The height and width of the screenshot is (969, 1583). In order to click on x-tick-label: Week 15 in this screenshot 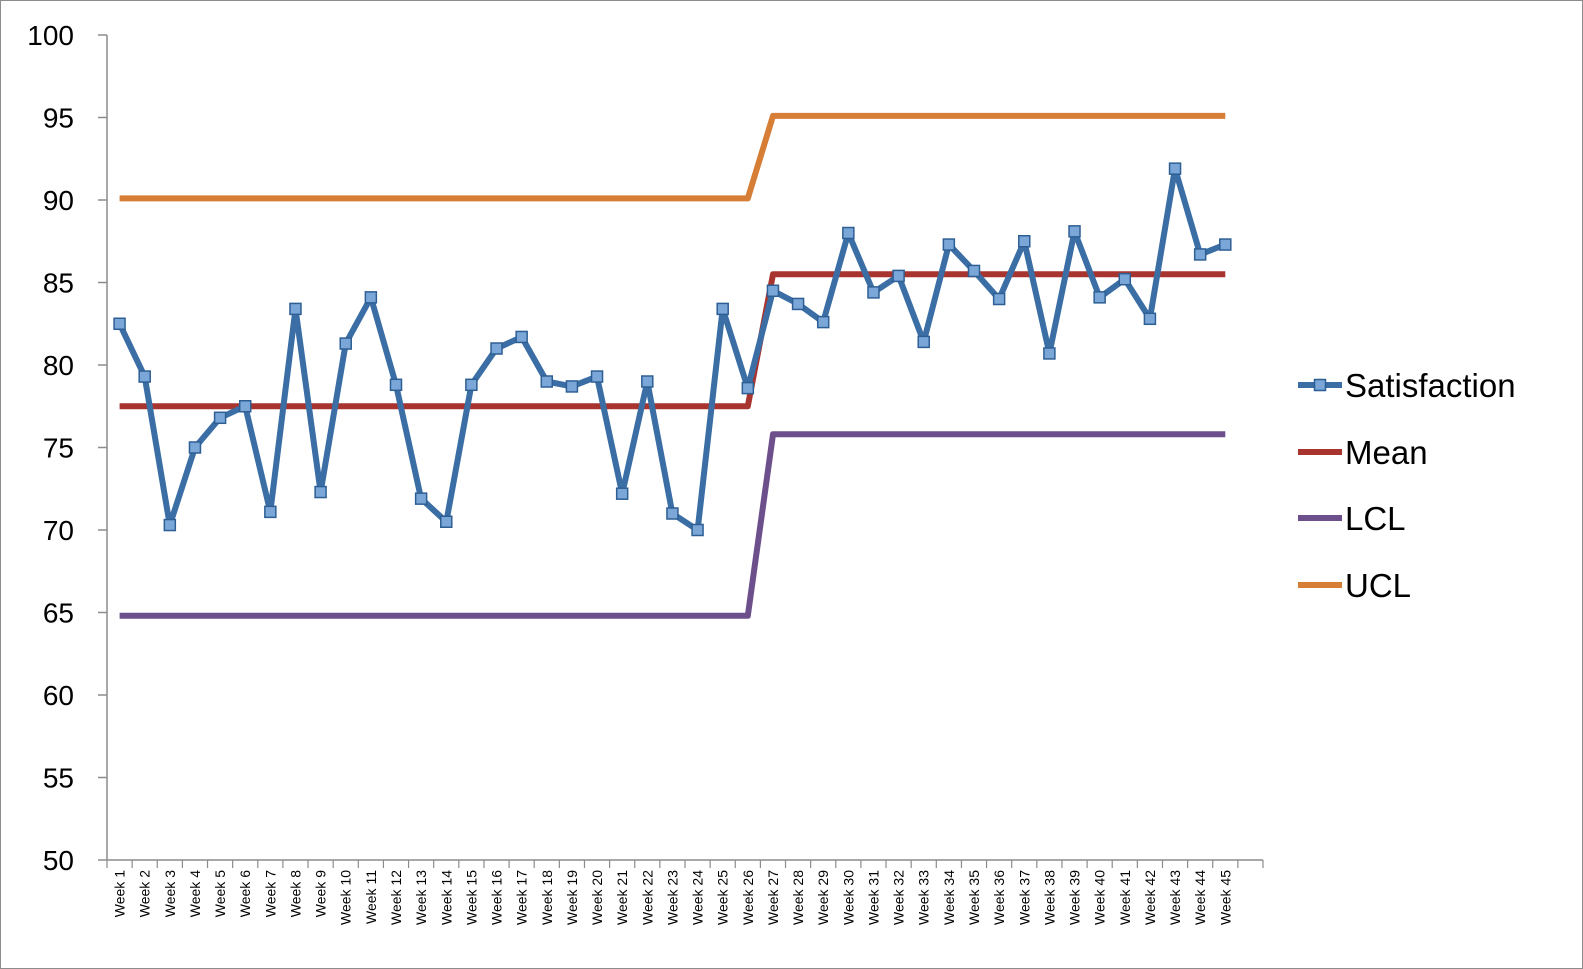, I will do `click(471, 897)`.